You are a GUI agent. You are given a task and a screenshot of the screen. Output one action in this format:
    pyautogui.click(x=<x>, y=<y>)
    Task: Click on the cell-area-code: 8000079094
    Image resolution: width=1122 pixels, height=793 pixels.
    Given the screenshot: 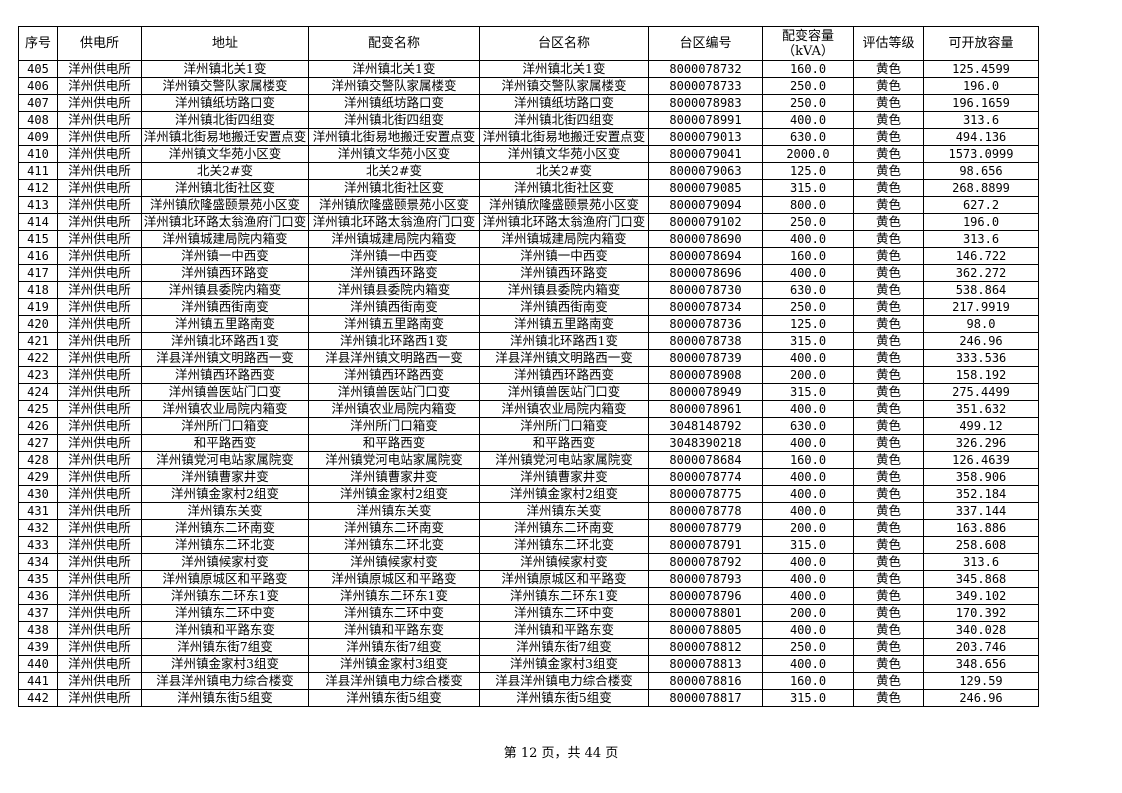 What is the action you would take?
    pyautogui.click(x=705, y=205)
    